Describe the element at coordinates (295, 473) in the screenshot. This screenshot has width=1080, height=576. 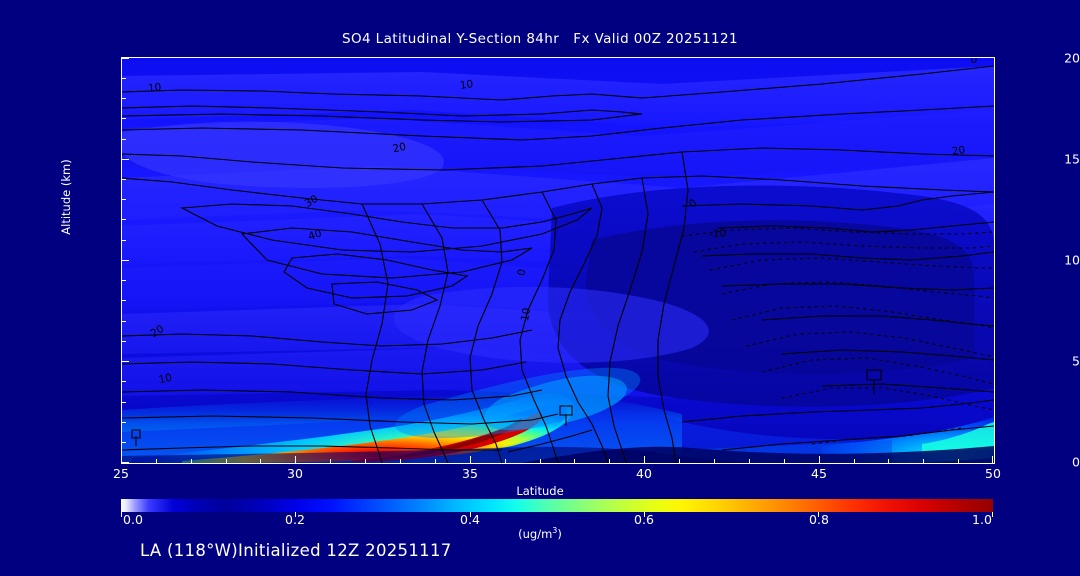
I see `x-tick-30: 30` at that location.